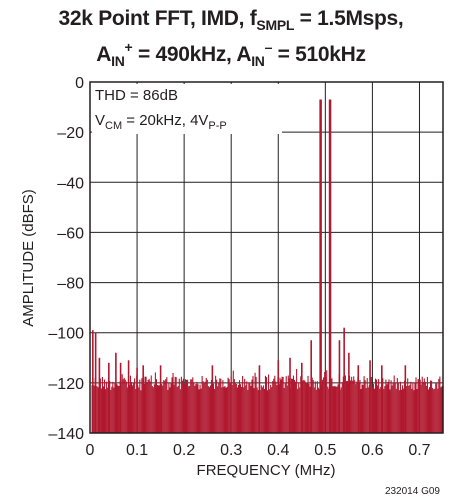  Describe the element at coordinates (70, 284) in the screenshot. I see `y-tick-label: –80` at that location.